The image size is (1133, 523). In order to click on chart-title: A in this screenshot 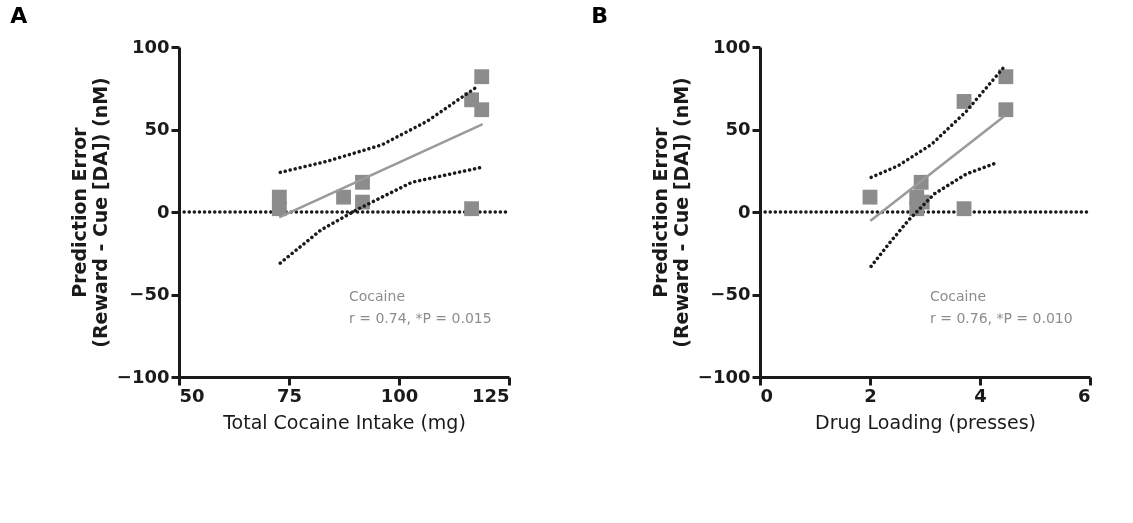, I will do `click(19, 15)`.